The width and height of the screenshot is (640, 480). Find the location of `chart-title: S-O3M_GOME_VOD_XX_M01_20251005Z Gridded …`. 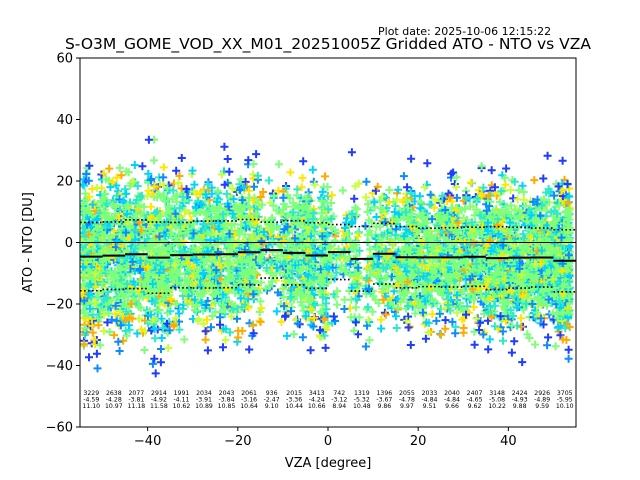

chart-title: S-O3M_GOME_VOD_XX_M01_20251005Z Gridded … is located at coordinates (328, 44).